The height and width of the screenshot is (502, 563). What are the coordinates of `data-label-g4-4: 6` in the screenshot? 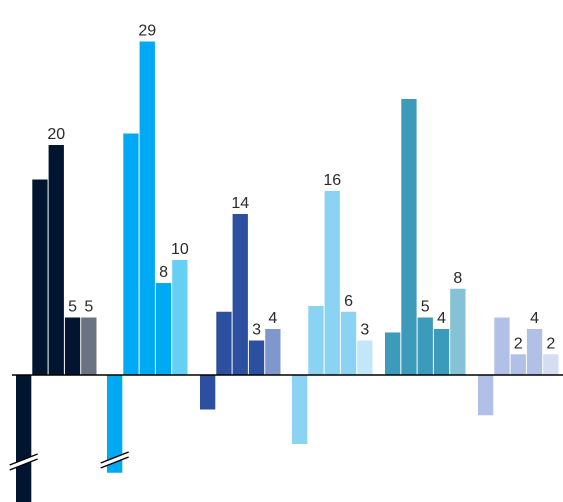 It's located at (348, 301).